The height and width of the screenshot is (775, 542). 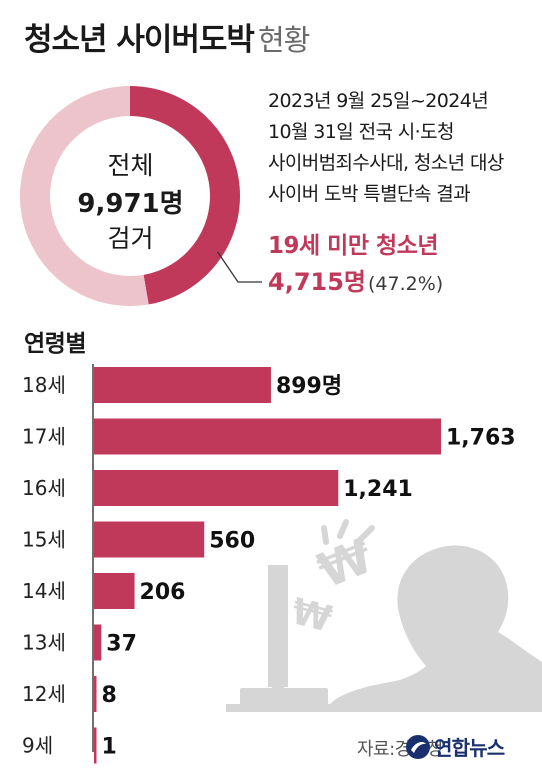 What do you see at coordinates (44, 488) in the screenshot?
I see `bar-category-label: 16세` at bounding box center [44, 488].